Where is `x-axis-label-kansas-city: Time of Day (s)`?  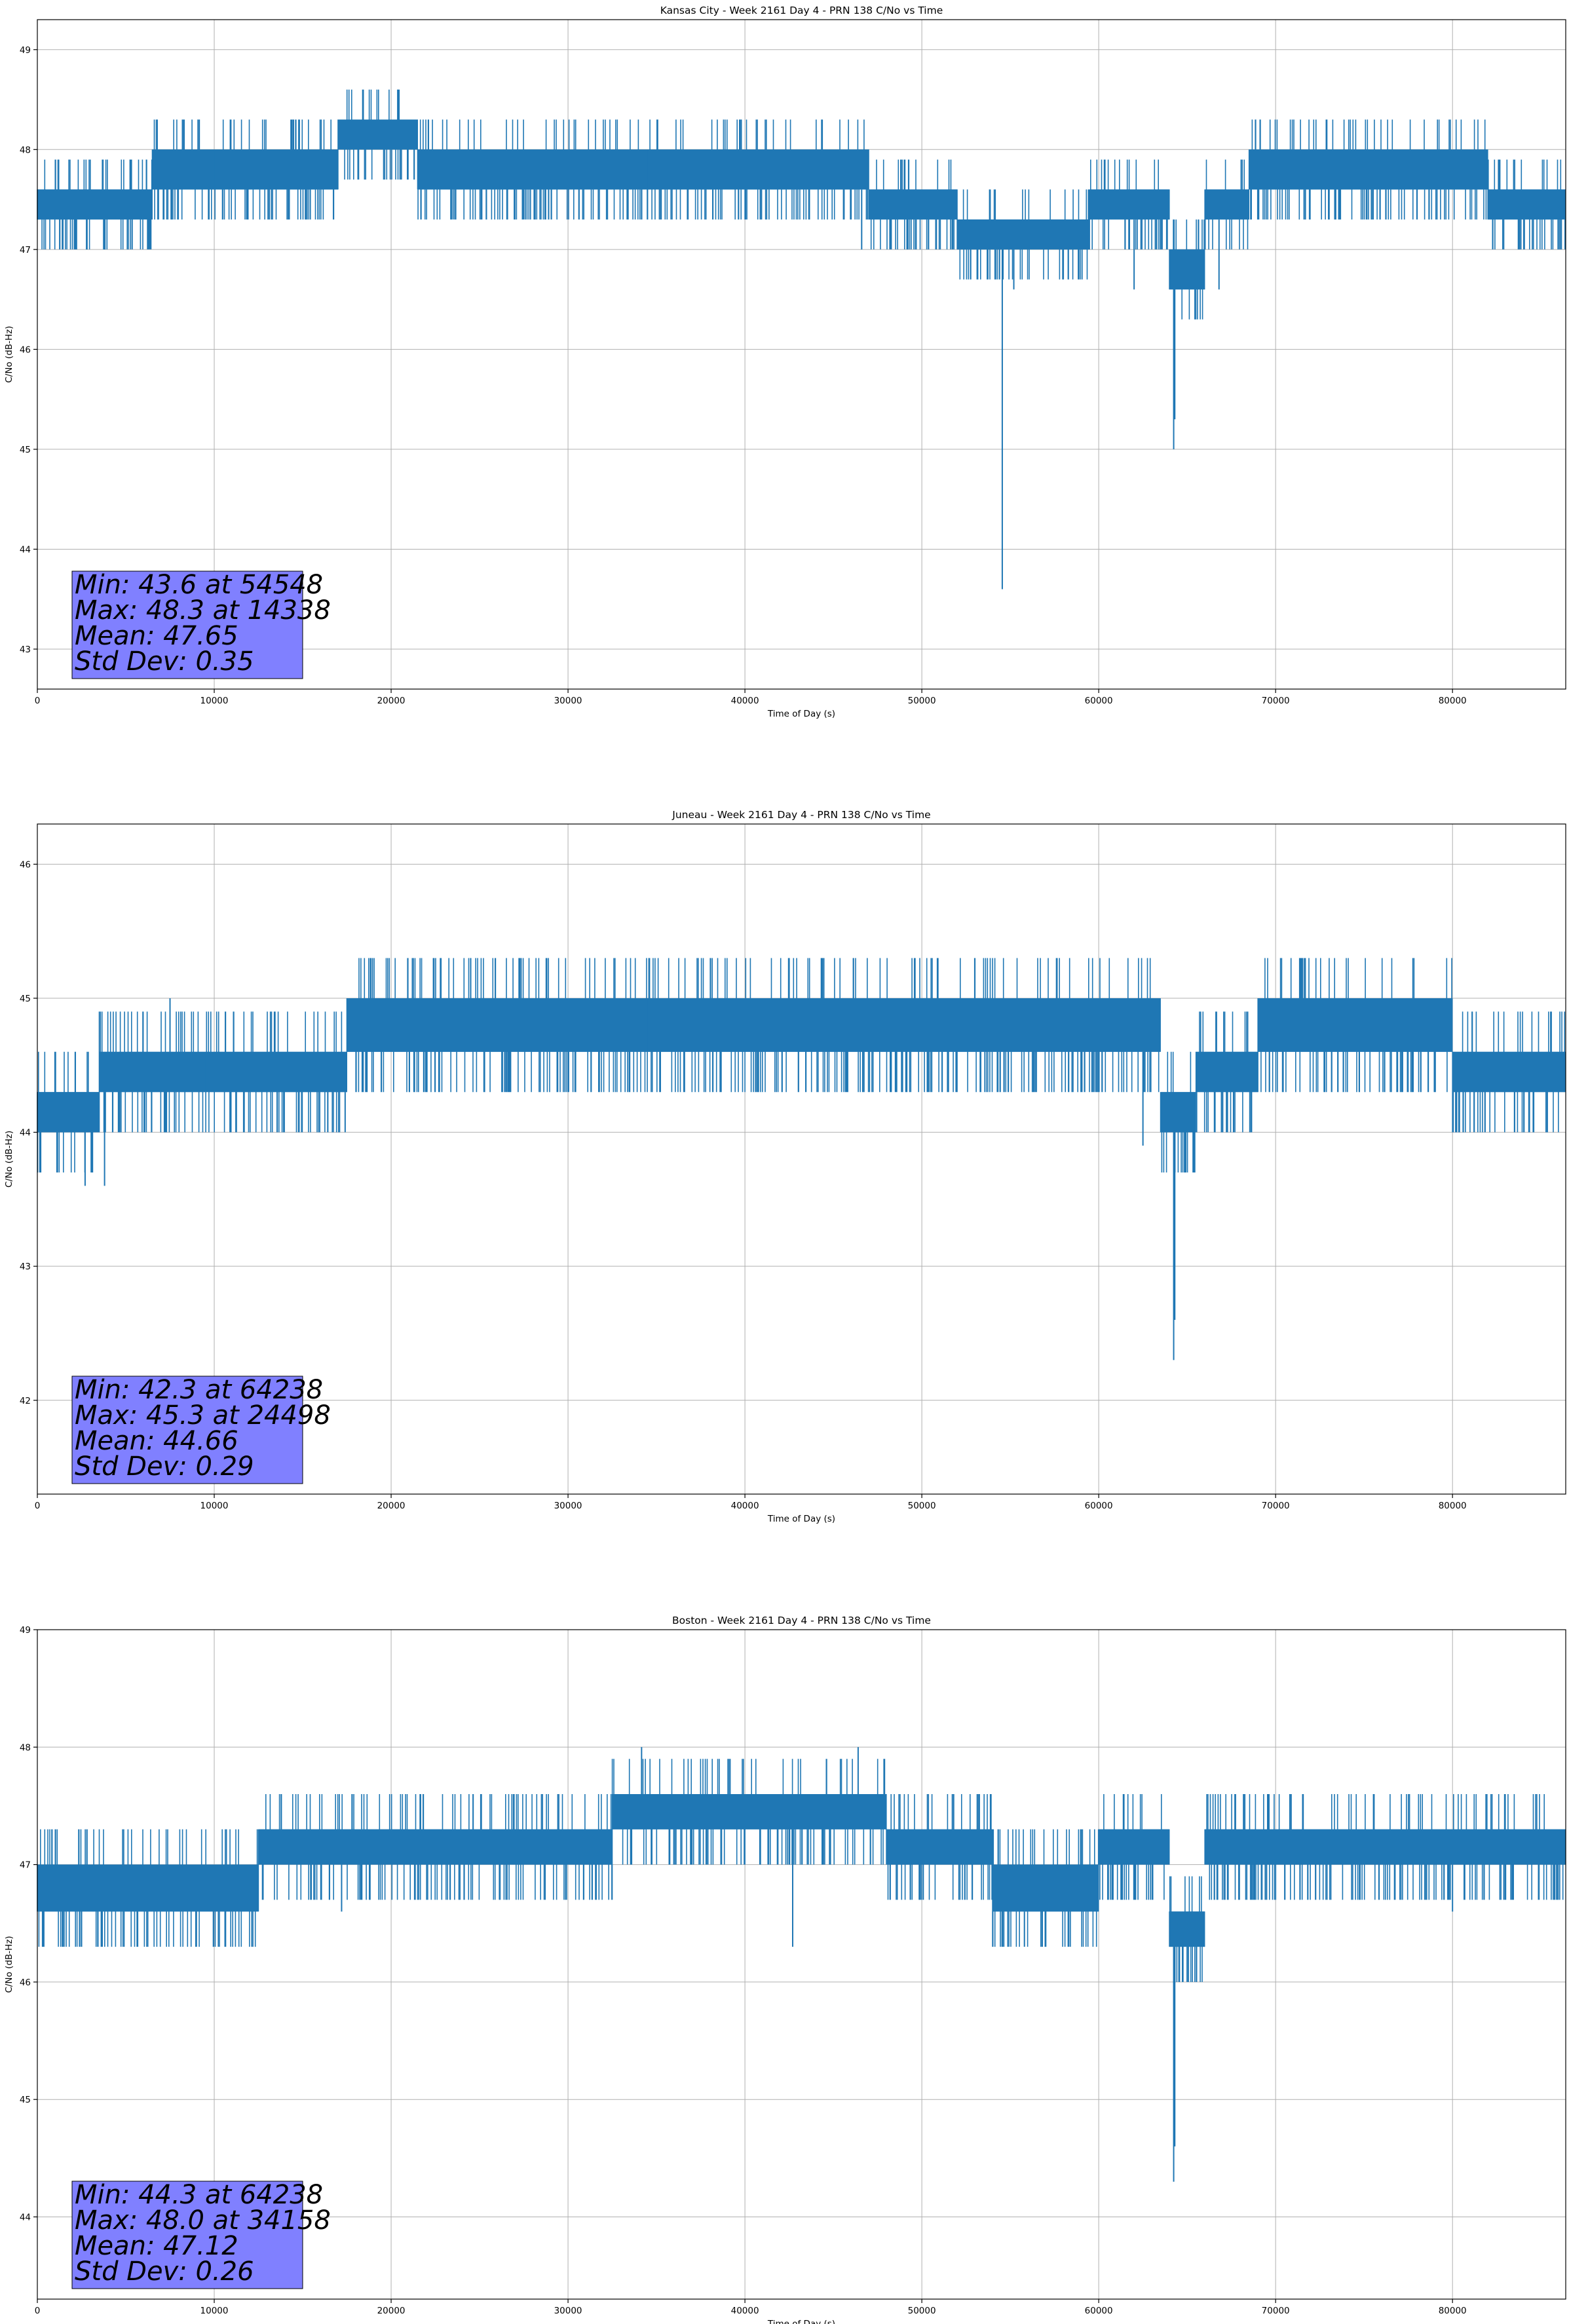
x-axis-label-kansas-city: Time of Day (s) is located at coordinates (801, 714).